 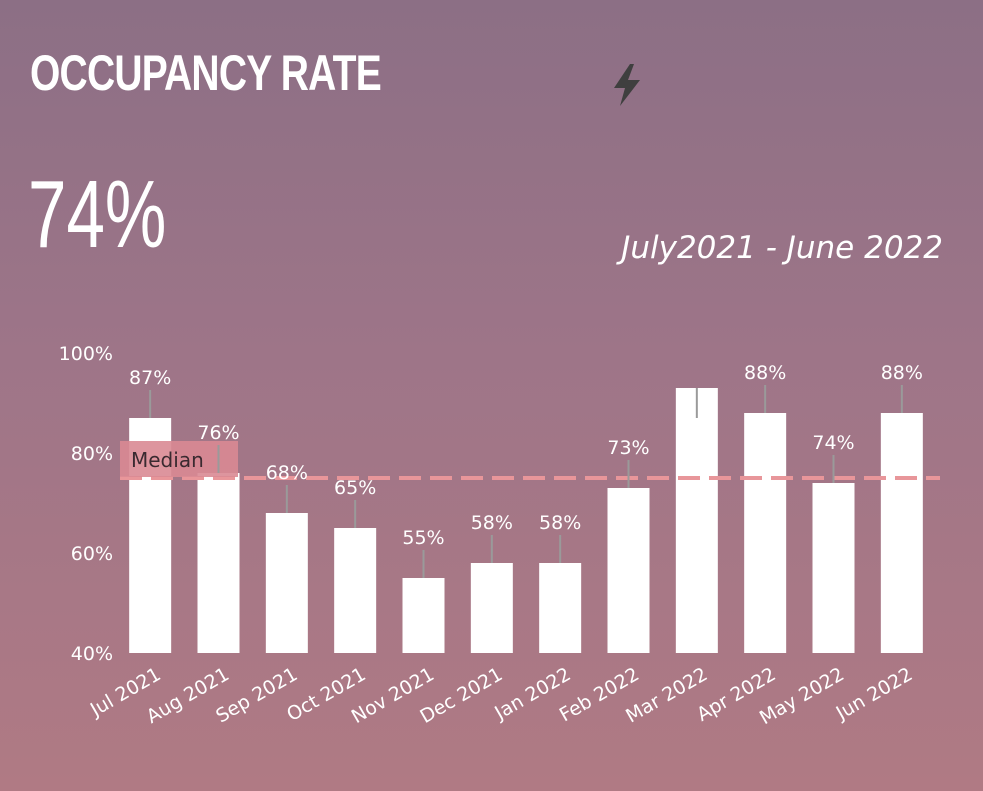 I want to click on data-label: 68%, so click(x=287, y=473).